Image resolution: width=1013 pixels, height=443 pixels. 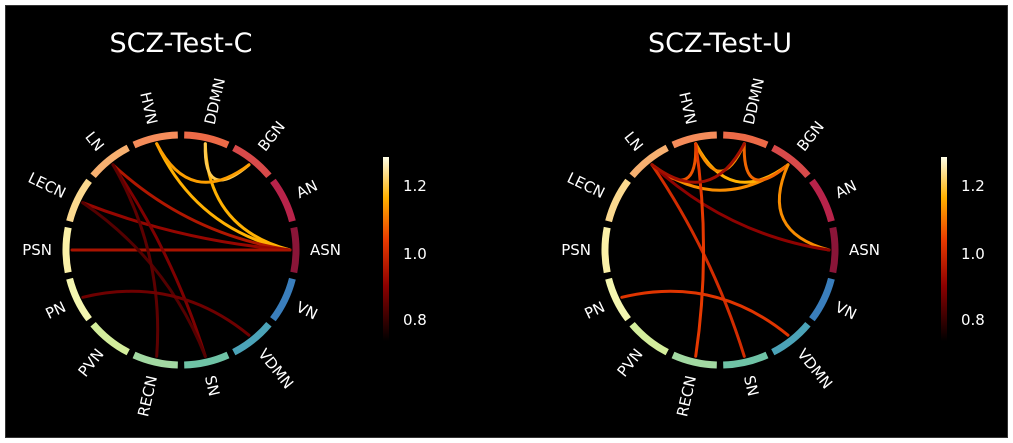 What do you see at coordinates (203, 163) in the screenshot?
I see `connection-hvn-bgn` at bounding box center [203, 163].